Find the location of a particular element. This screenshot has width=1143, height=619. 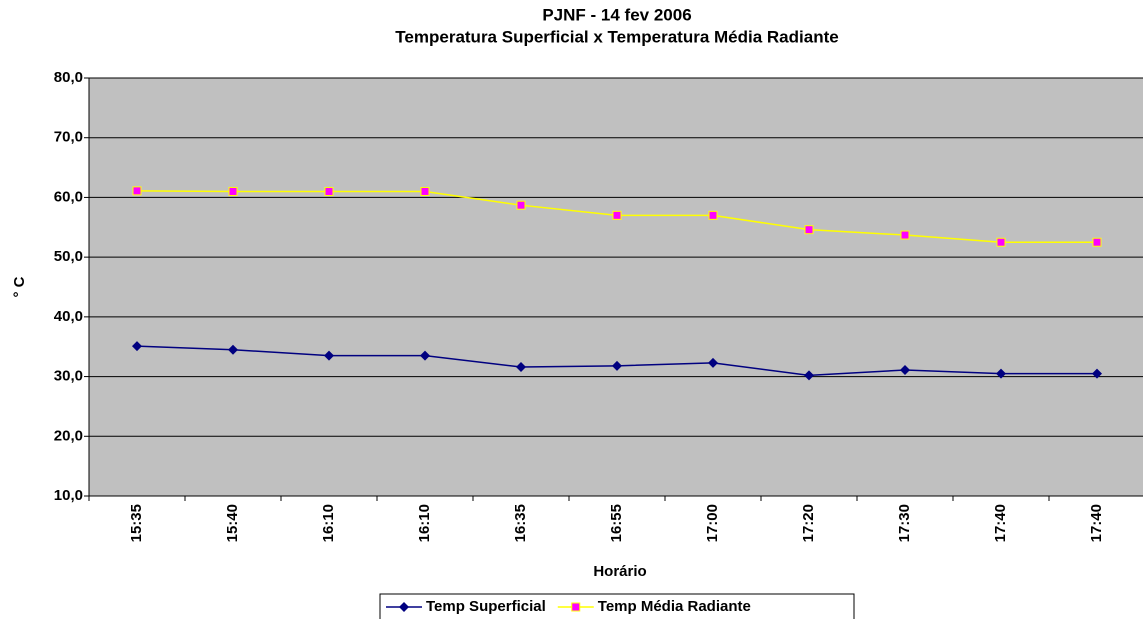

y-tick-label: 50,0 is located at coordinates (68, 256).